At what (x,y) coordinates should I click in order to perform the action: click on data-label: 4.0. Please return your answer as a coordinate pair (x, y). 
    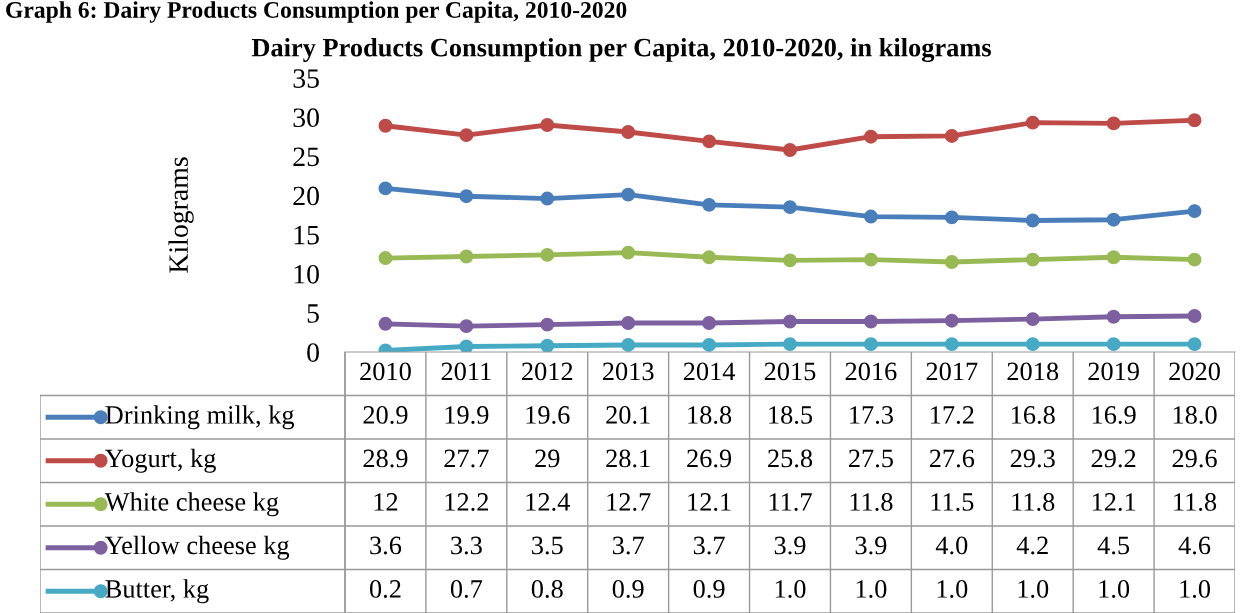
    Looking at the image, I should click on (951, 545).